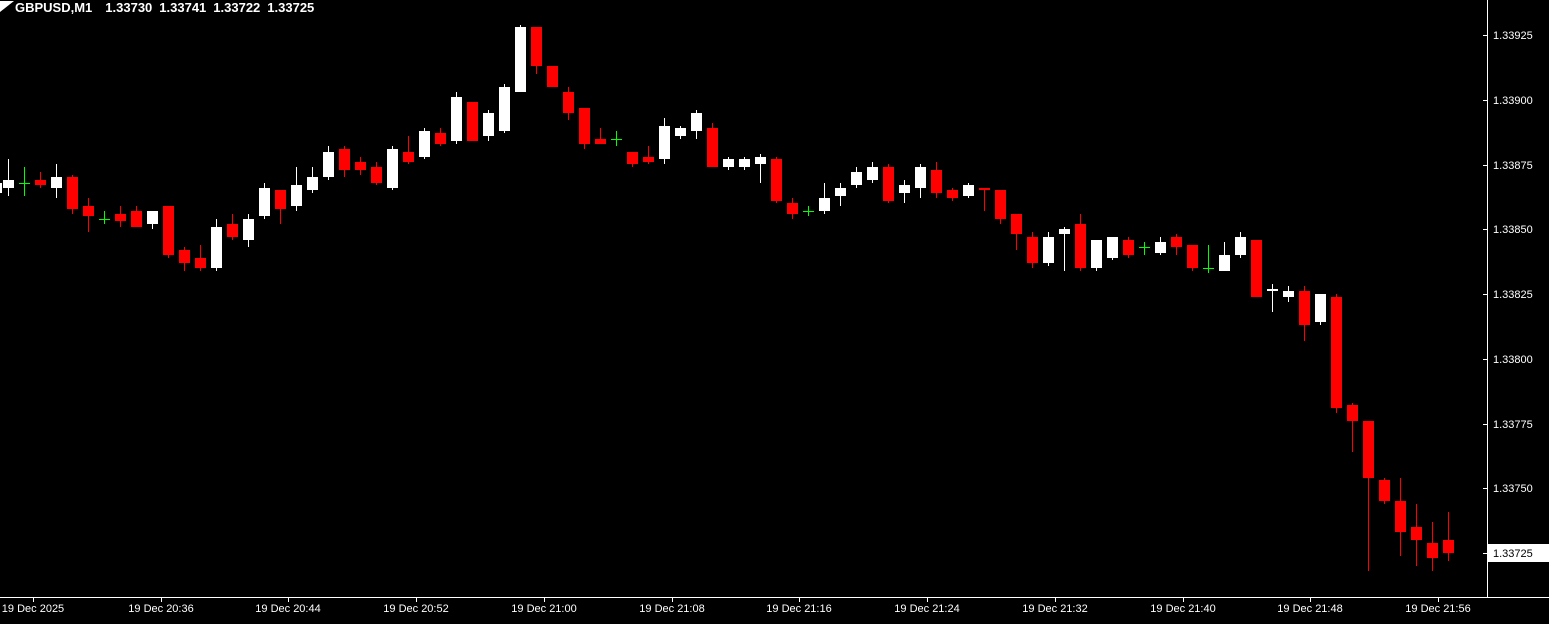 This screenshot has height=624, width=1549. I want to click on open-value: 1.33730, so click(129, 7).